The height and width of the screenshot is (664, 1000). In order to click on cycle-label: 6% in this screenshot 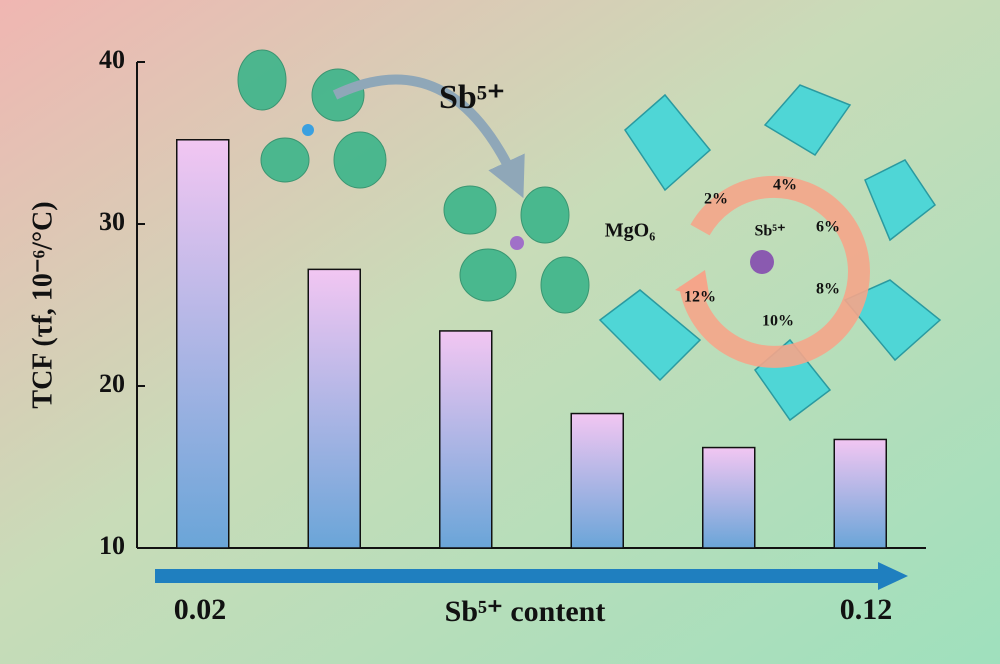, I will do `click(828, 227)`.